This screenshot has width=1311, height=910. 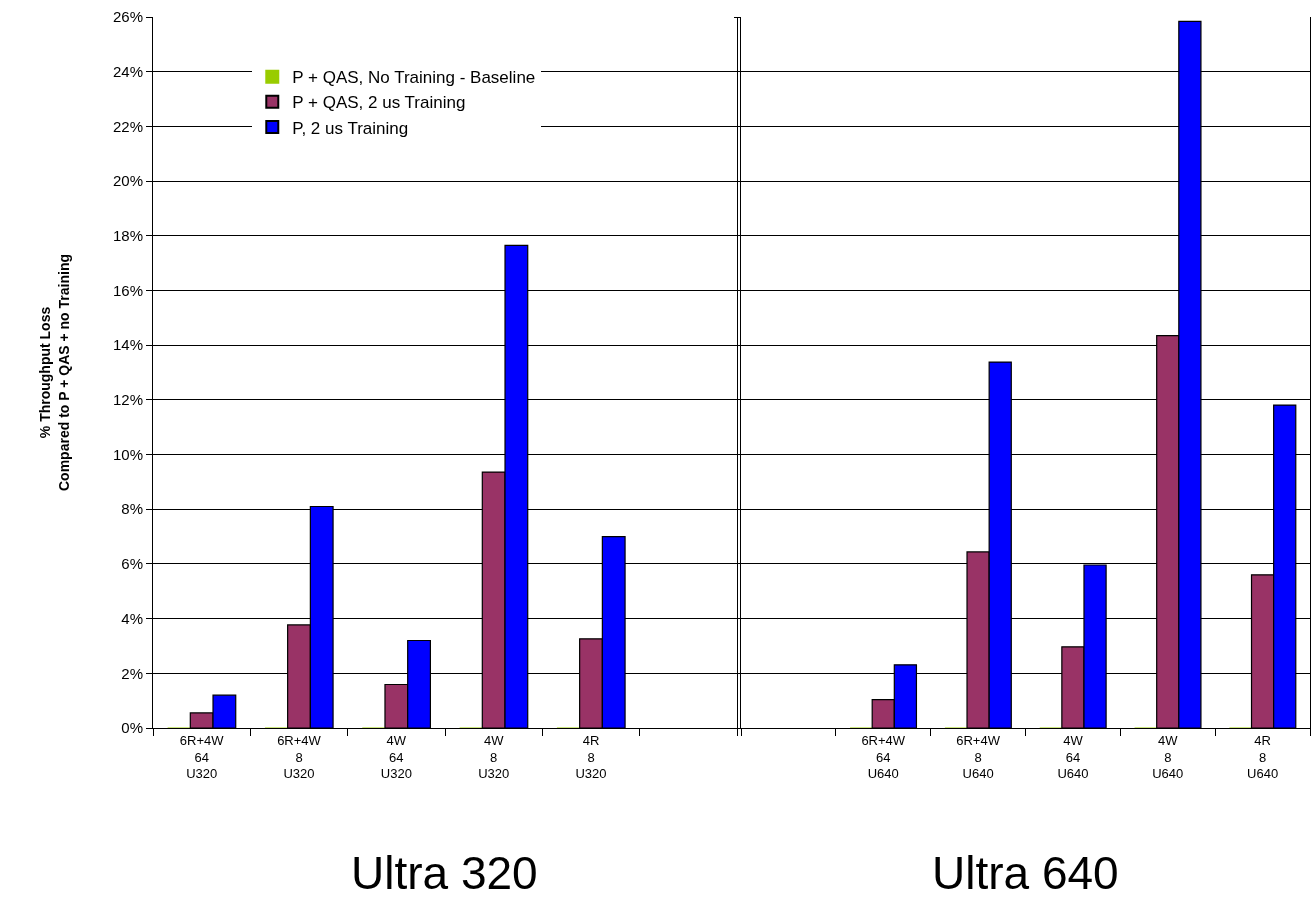 What do you see at coordinates (379, 103) in the screenshot?
I see `legend-label: P + QAS, 2 us Training` at bounding box center [379, 103].